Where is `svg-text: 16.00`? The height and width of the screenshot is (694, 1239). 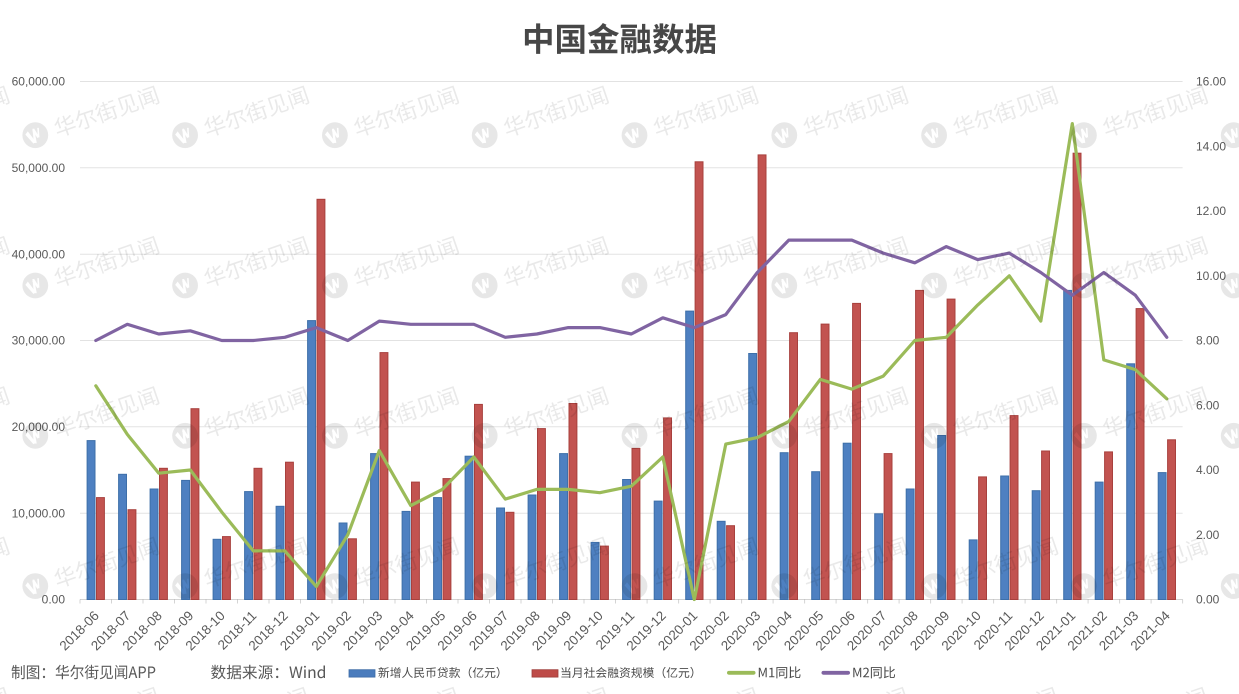
svg-text: 16.00 is located at coordinates (1211, 82).